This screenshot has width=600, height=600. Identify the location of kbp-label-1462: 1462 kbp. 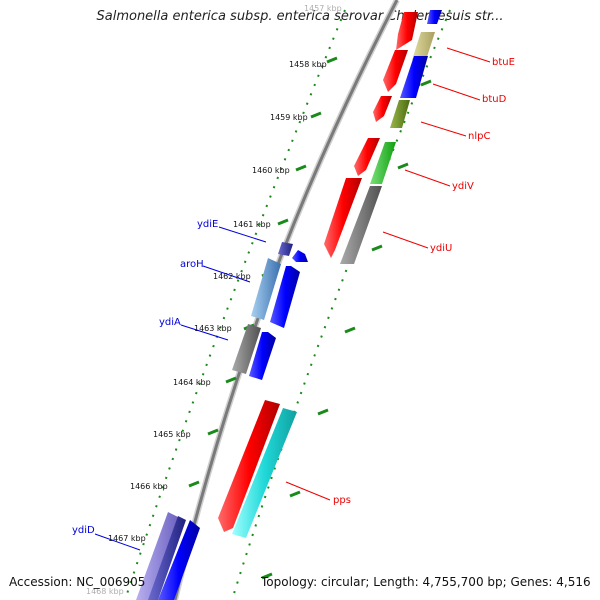
(232, 276).